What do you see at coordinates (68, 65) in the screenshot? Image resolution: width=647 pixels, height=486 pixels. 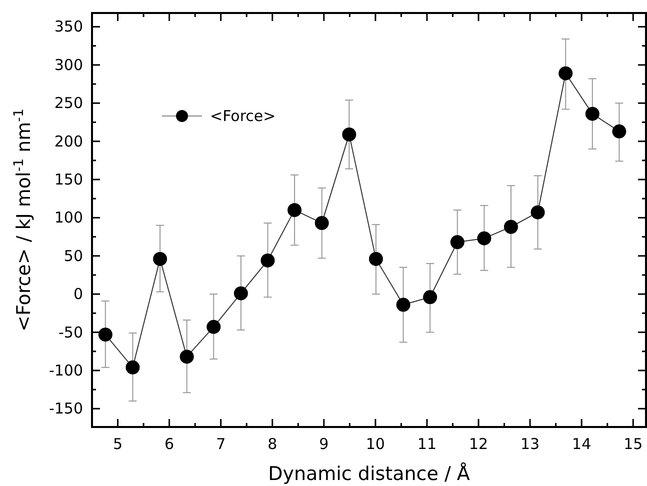 I see `y-tick-label: 300` at bounding box center [68, 65].